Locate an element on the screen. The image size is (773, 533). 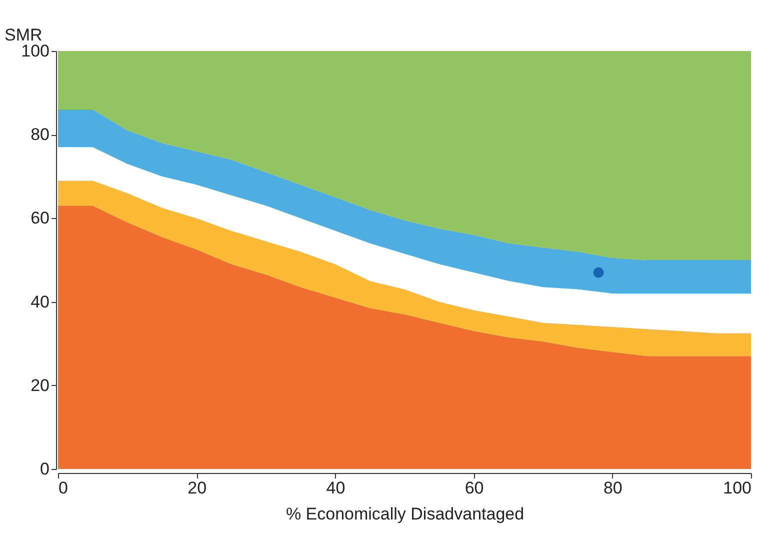
x-tick-label: 40 is located at coordinates (336, 488).